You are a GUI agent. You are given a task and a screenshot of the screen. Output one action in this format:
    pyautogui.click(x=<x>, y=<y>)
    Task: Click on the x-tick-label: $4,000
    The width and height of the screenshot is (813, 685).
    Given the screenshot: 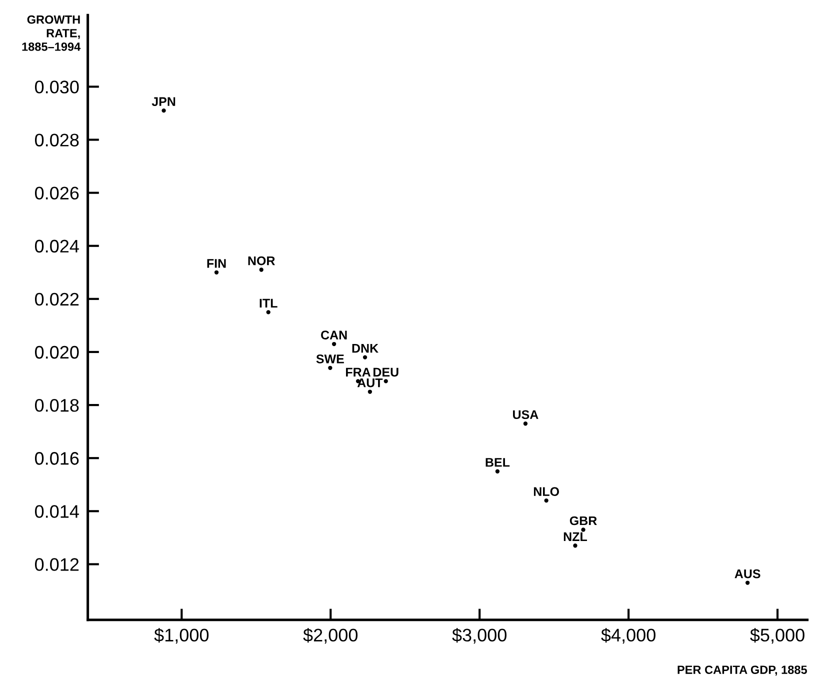 What is the action you would take?
    pyautogui.click(x=628, y=636)
    